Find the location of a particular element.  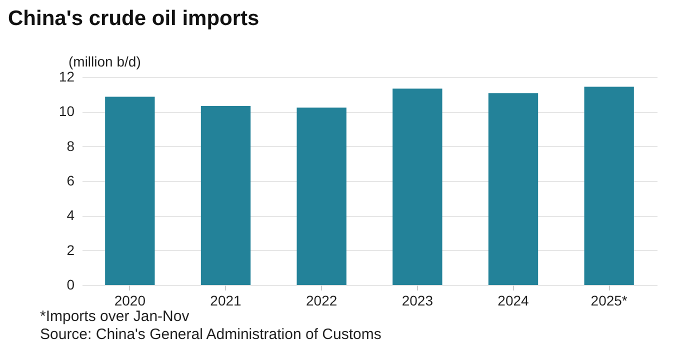

y-tick-label: 4 is located at coordinates (70, 215).